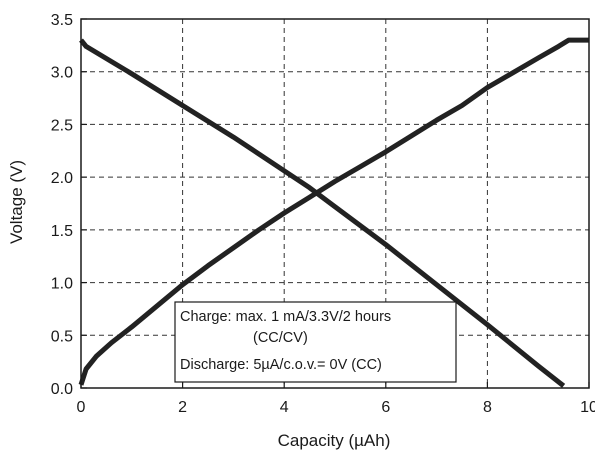 This screenshot has height=452, width=595. What do you see at coordinates (62, 73) in the screenshot?
I see `y-tick-label: 3.0` at bounding box center [62, 73].